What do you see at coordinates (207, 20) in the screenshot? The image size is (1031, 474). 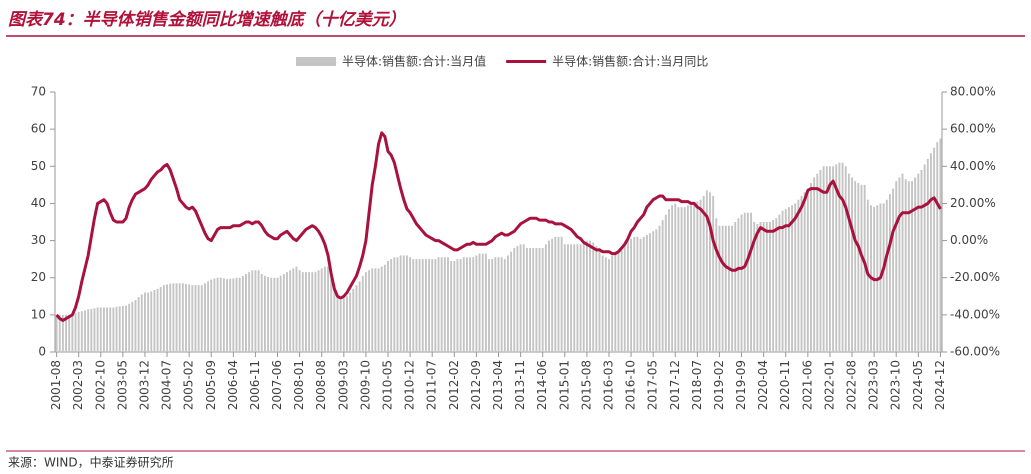 I see `chart-title: 图表74：半导体销售金额同比增速触底（十亿美元）` at bounding box center [207, 20].